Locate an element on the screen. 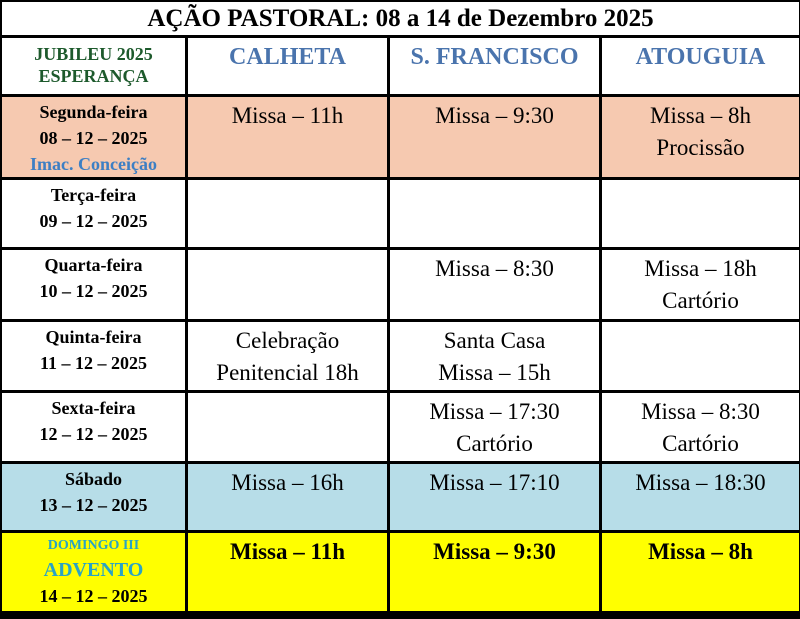 The width and height of the screenshot is (800, 619). text-line: DOMINGO III is located at coordinates (93, 545).